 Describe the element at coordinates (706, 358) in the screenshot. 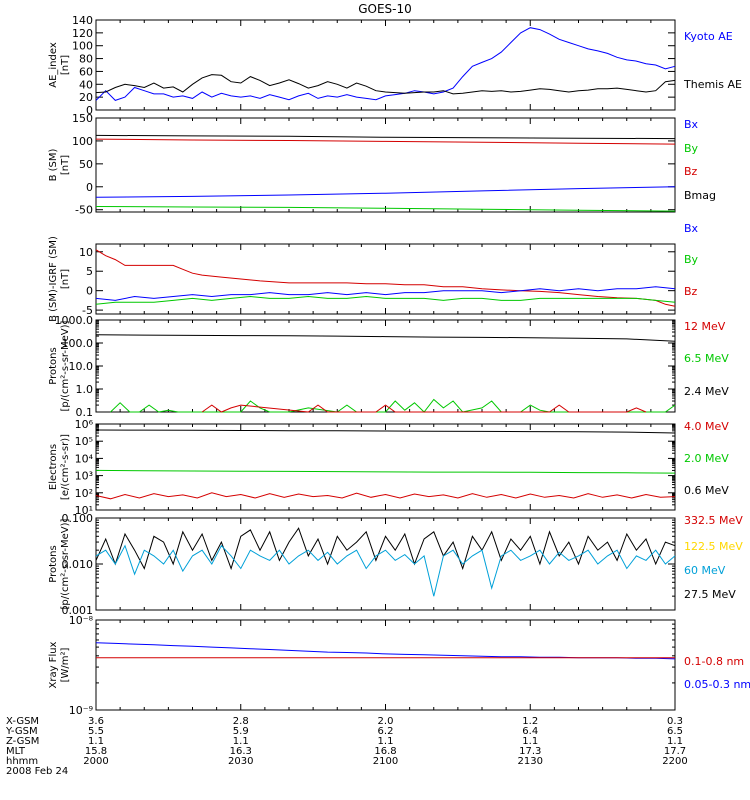

I see `legend-entry: 6.5 MeV` at that location.